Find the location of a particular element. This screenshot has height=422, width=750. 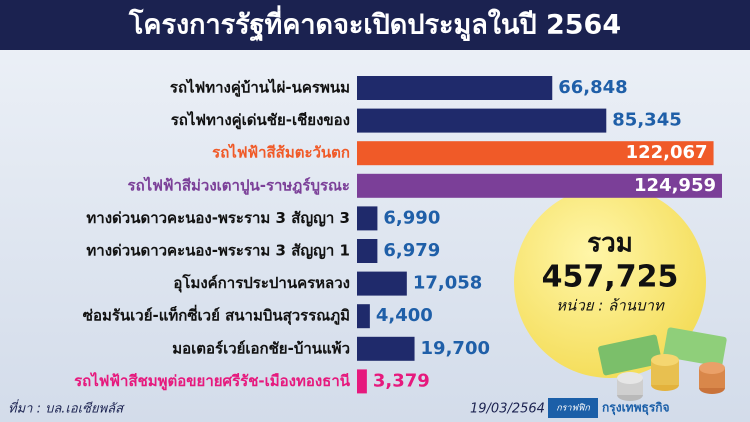

credit-name: กรุงเทพธุรกิจ is located at coordinates (636, 408).